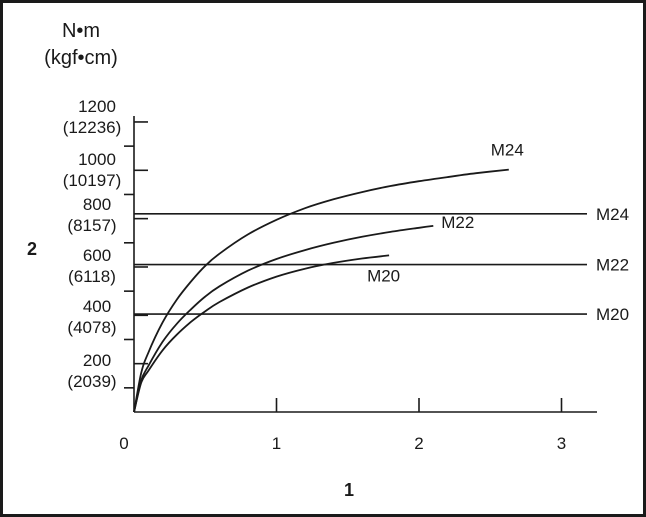  I want to click on curve-m20, so click(261, 333).